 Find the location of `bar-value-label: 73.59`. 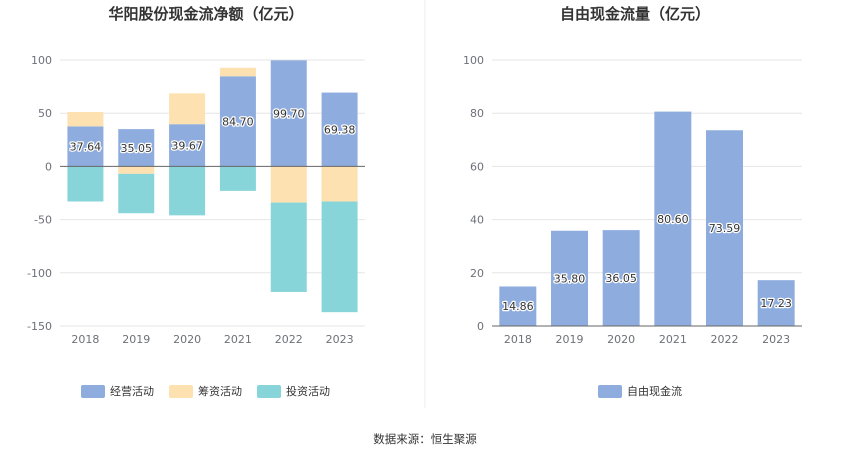

bar-value-label: 73.59 is located at coordinates (725, 228).